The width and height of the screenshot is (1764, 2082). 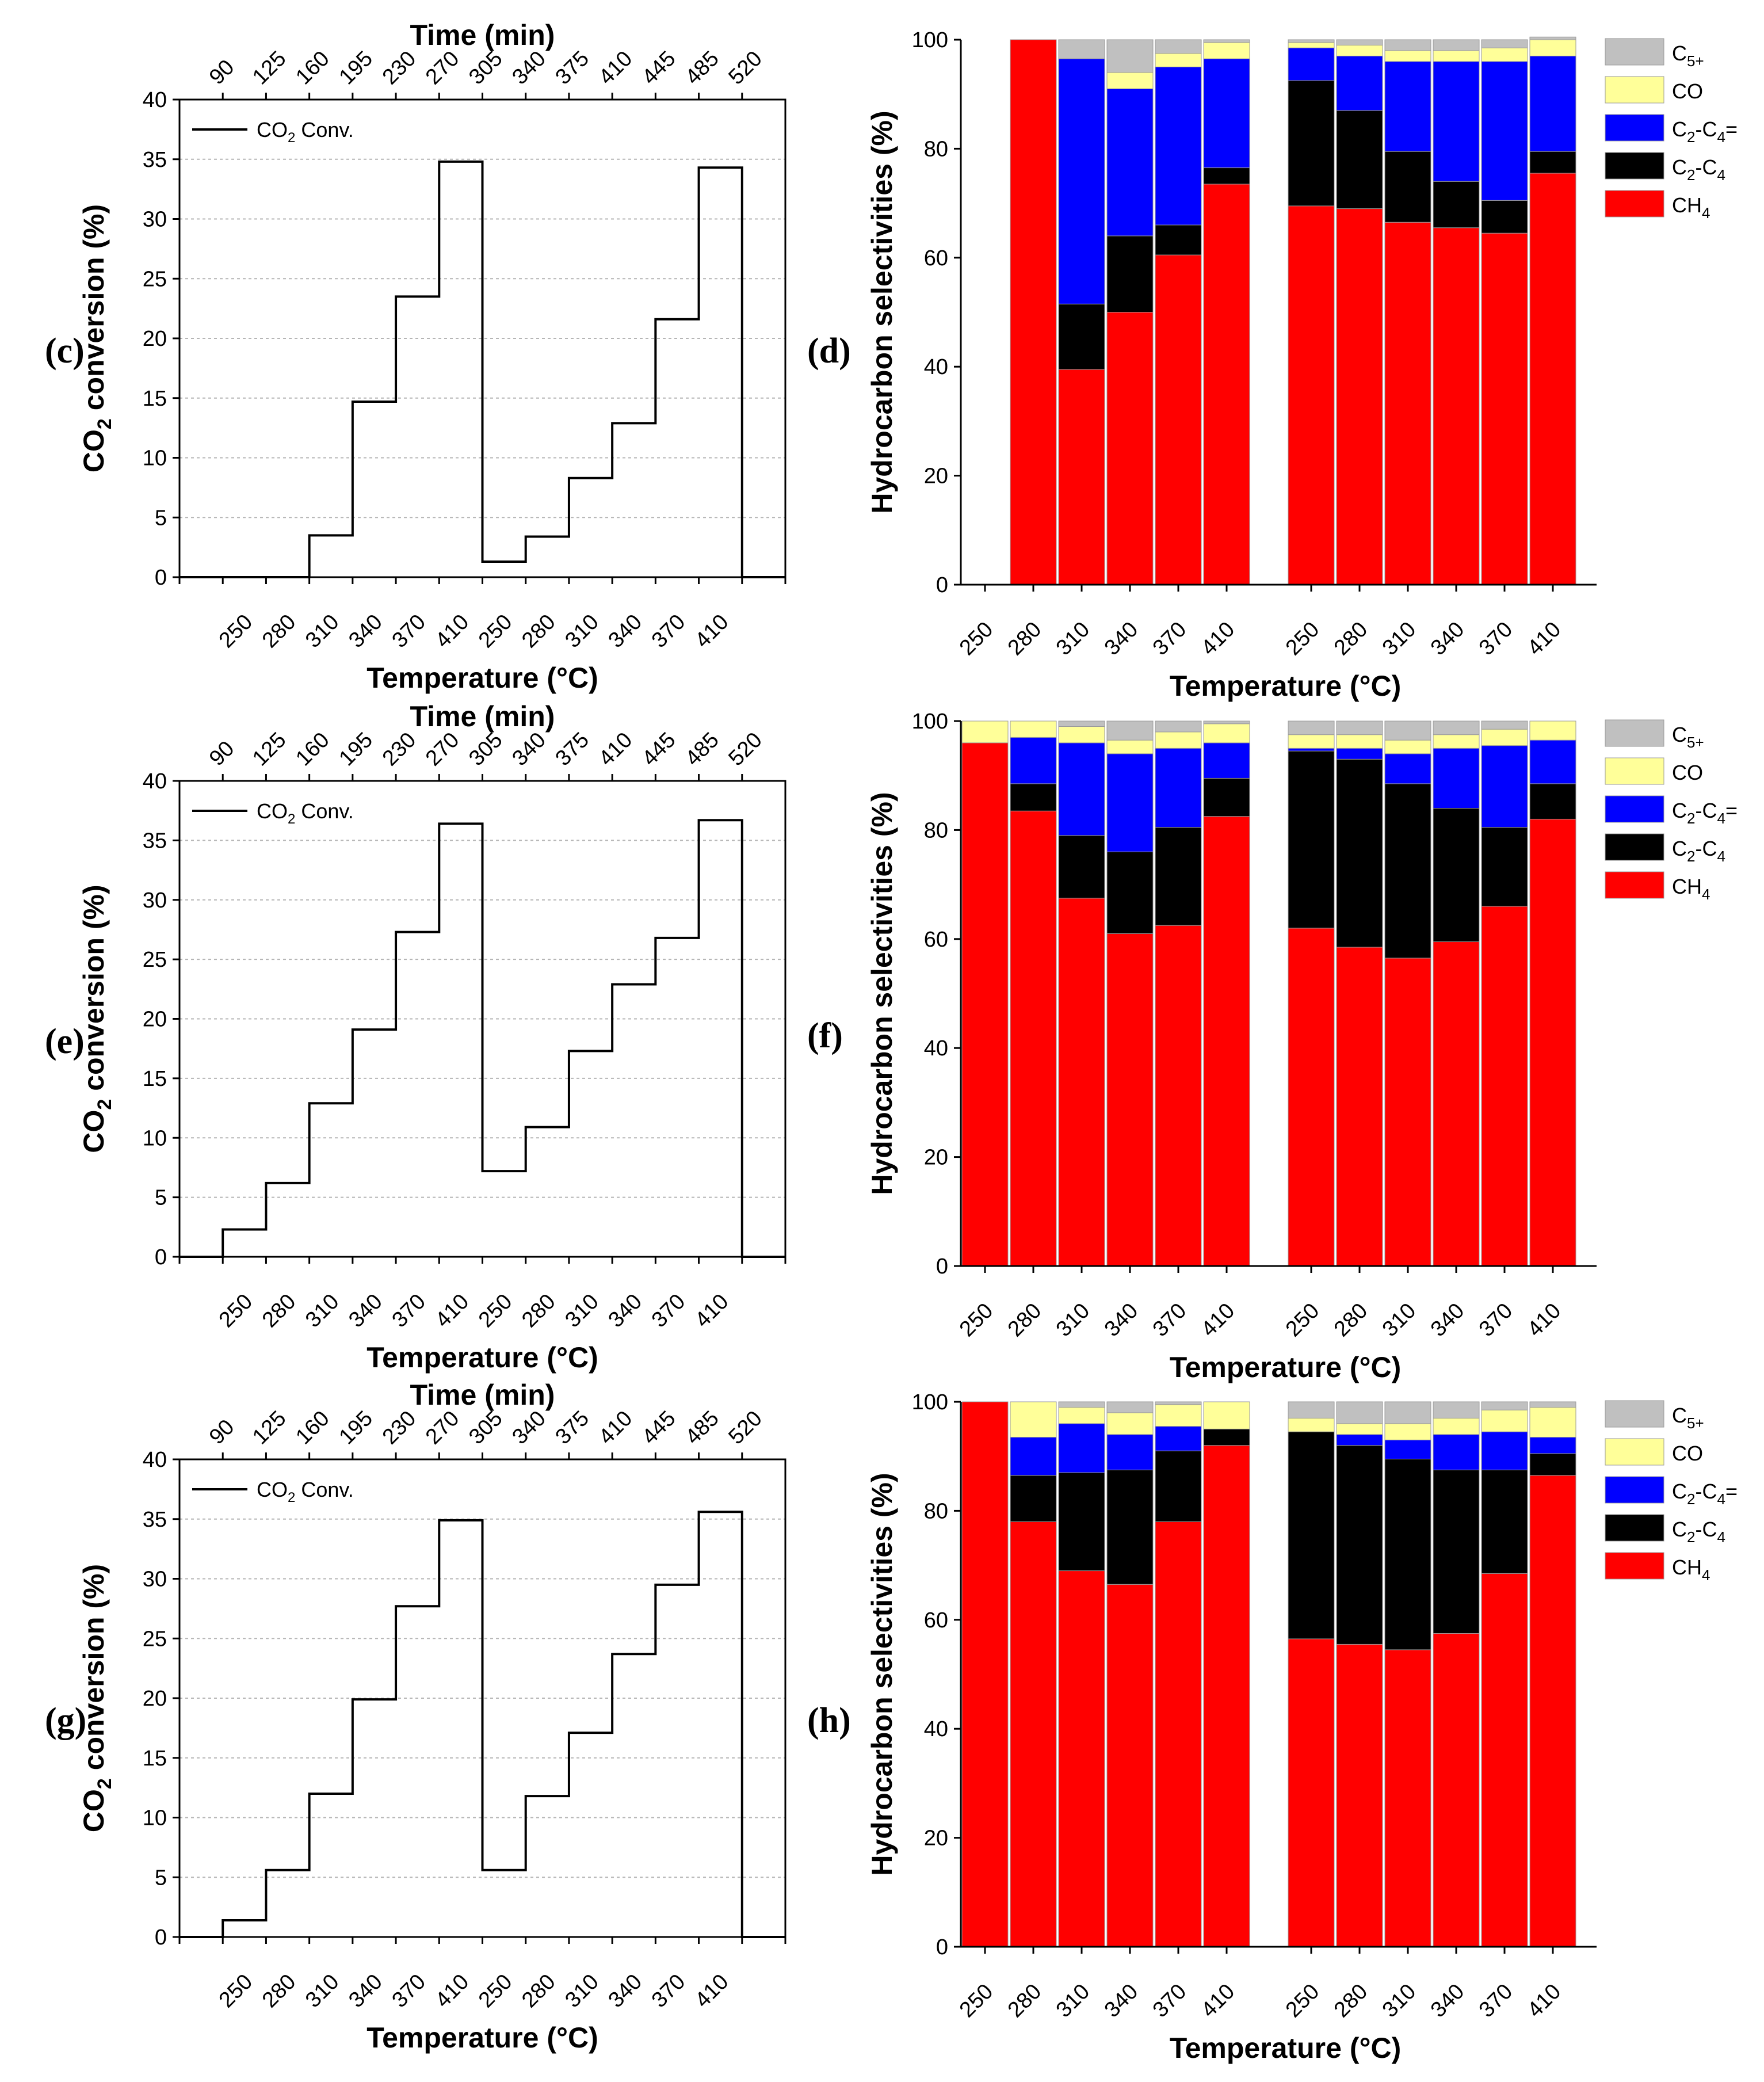 What do you see at coordinates (161, 1878) in the screenshot?
I see `y-tick-label: 5` at bounding box center [161, 1878].